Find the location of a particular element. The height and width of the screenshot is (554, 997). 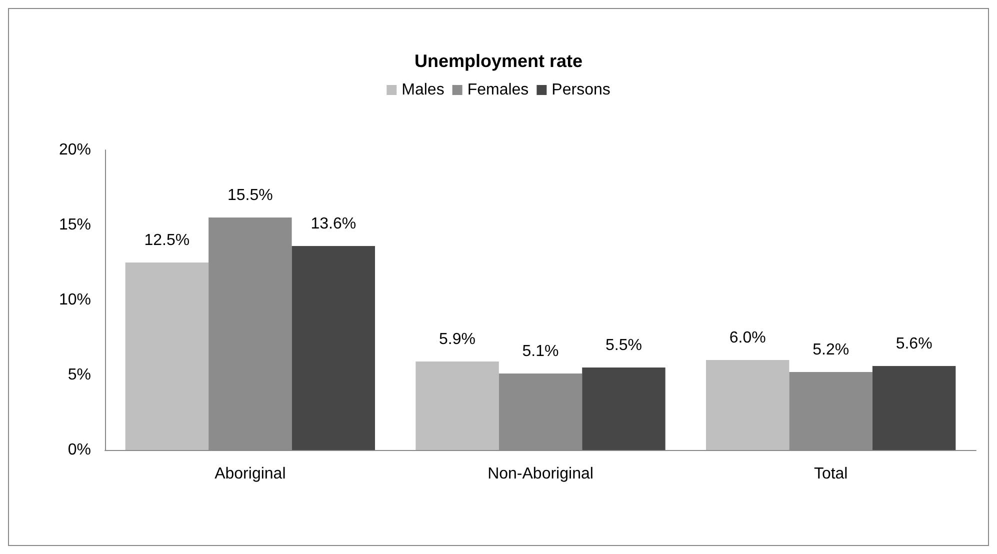

legend-label: Females is located at coordinates (498, 90).